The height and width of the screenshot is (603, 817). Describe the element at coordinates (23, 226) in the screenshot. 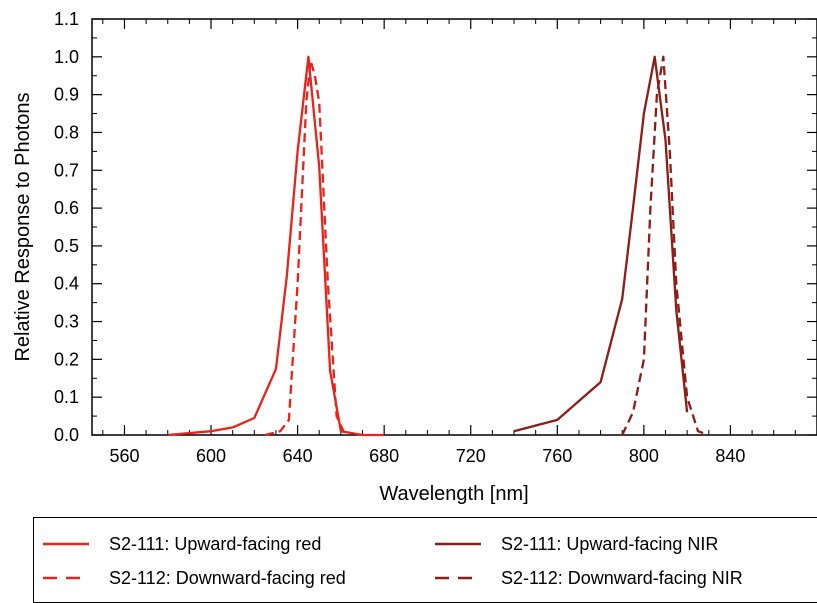

I see `y-axis-label: Relative Response to Photons` at that location.